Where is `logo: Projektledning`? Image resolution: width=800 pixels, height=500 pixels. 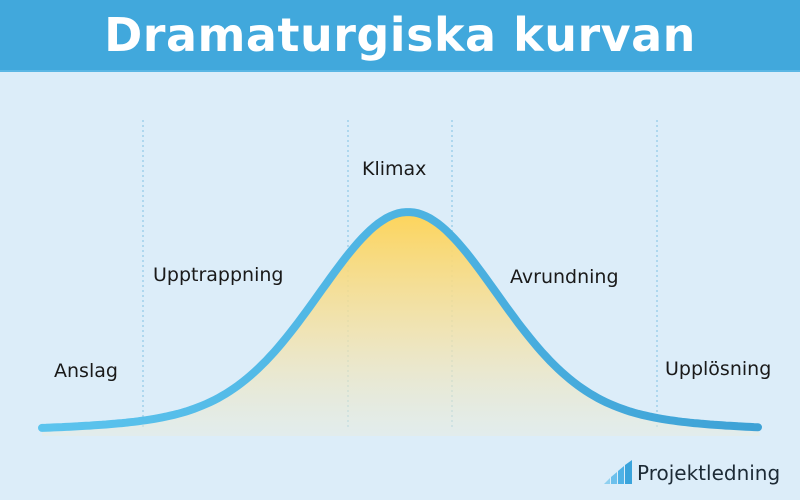 logo: Projektledning is located at coordinates (692, 472).